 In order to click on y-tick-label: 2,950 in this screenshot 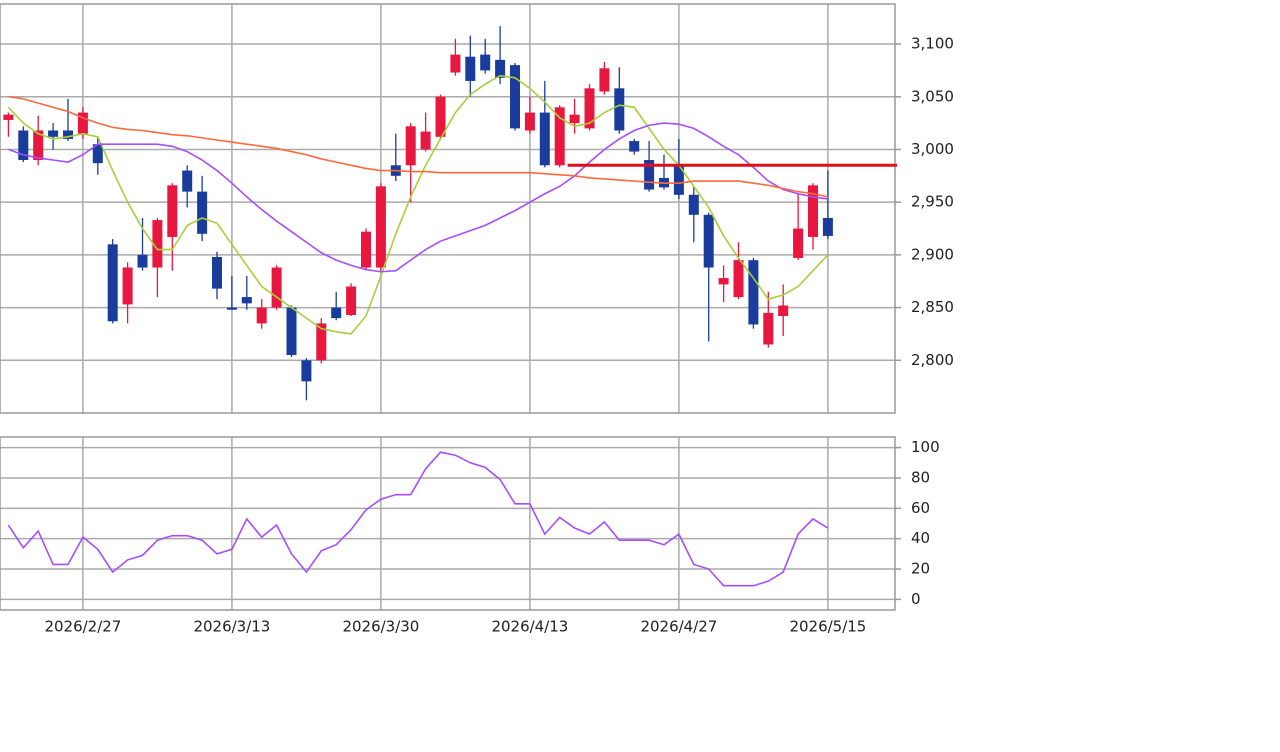, I will do `click(932, 202)`.